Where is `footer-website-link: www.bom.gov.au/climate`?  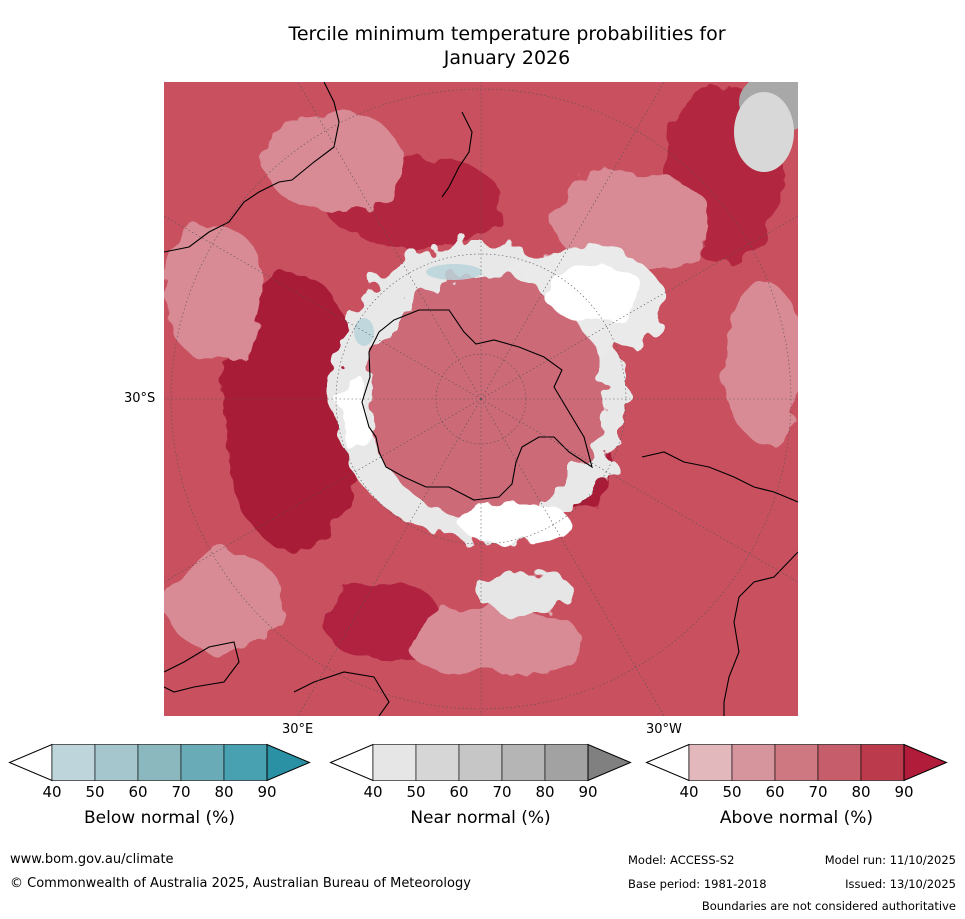
footer-website-link: www.bom.gov.au/climate is located at coordinates (92, 859).